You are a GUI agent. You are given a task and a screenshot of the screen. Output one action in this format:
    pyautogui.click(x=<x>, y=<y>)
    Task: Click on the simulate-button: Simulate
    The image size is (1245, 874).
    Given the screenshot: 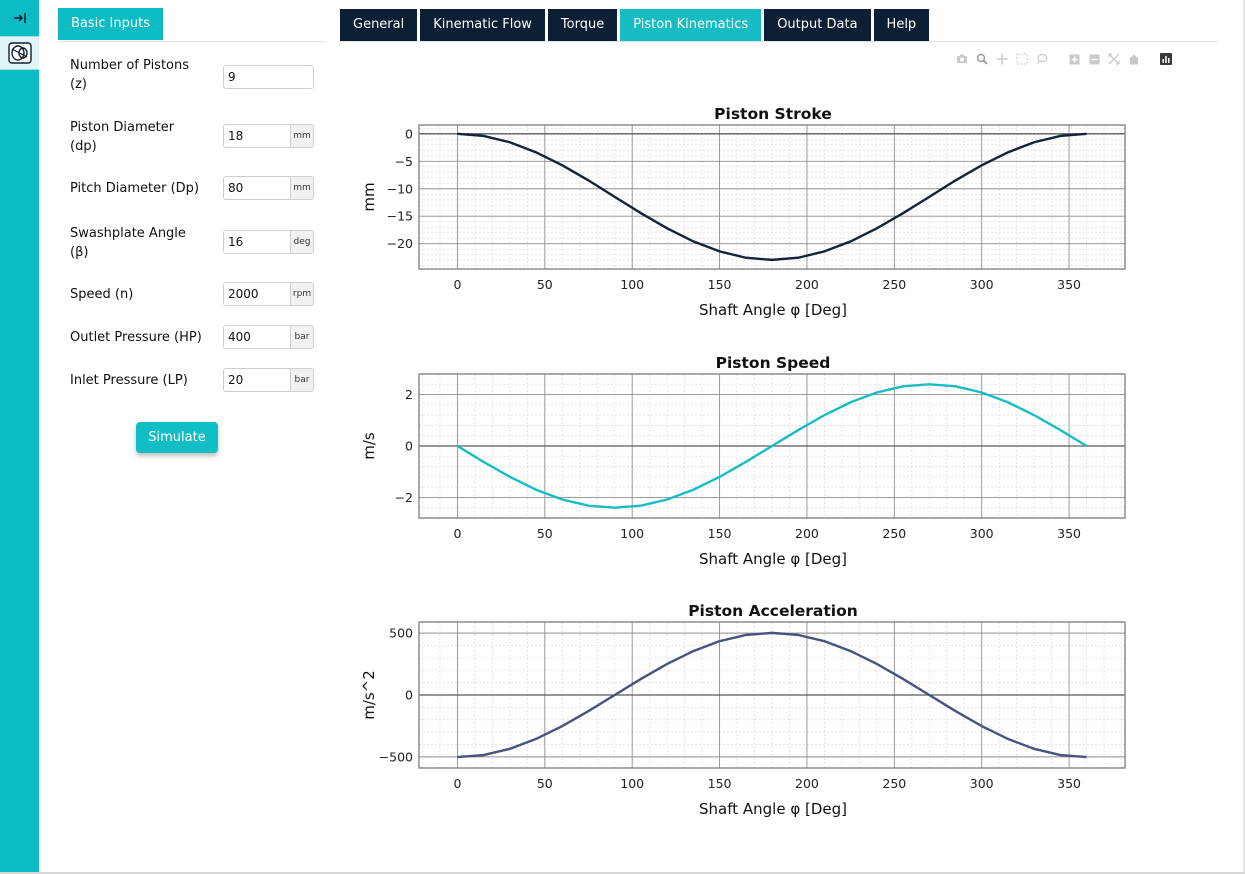 What is the action you would take?
    pyautogui.click(x=177, y=437)
    